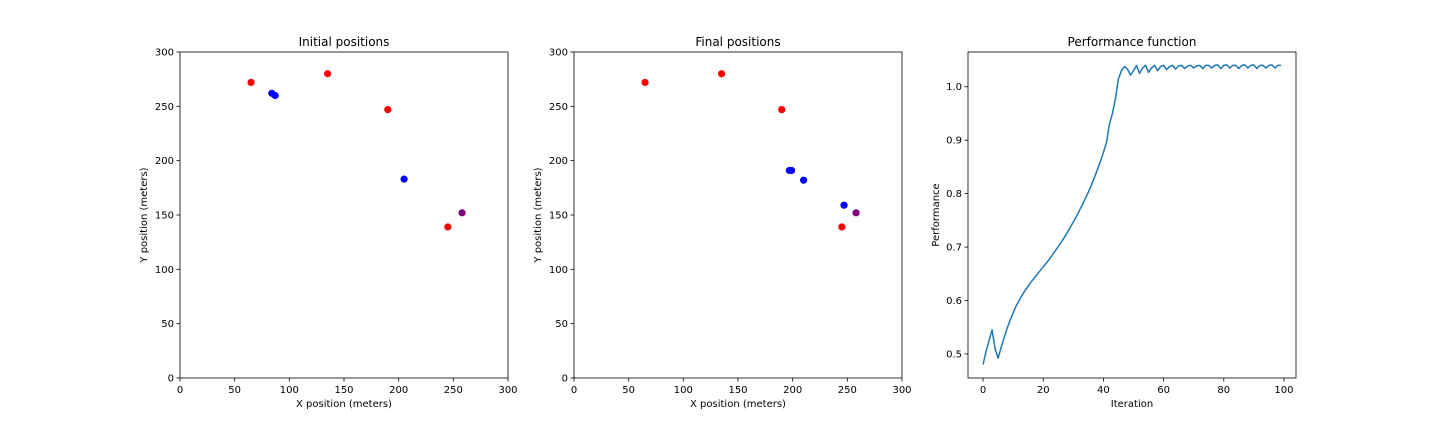 This screenshot has height=436, width=1440. Describe the element at coordinates (1103, 390) in the screenshot. I see `x-tick-label: 40` at that location.